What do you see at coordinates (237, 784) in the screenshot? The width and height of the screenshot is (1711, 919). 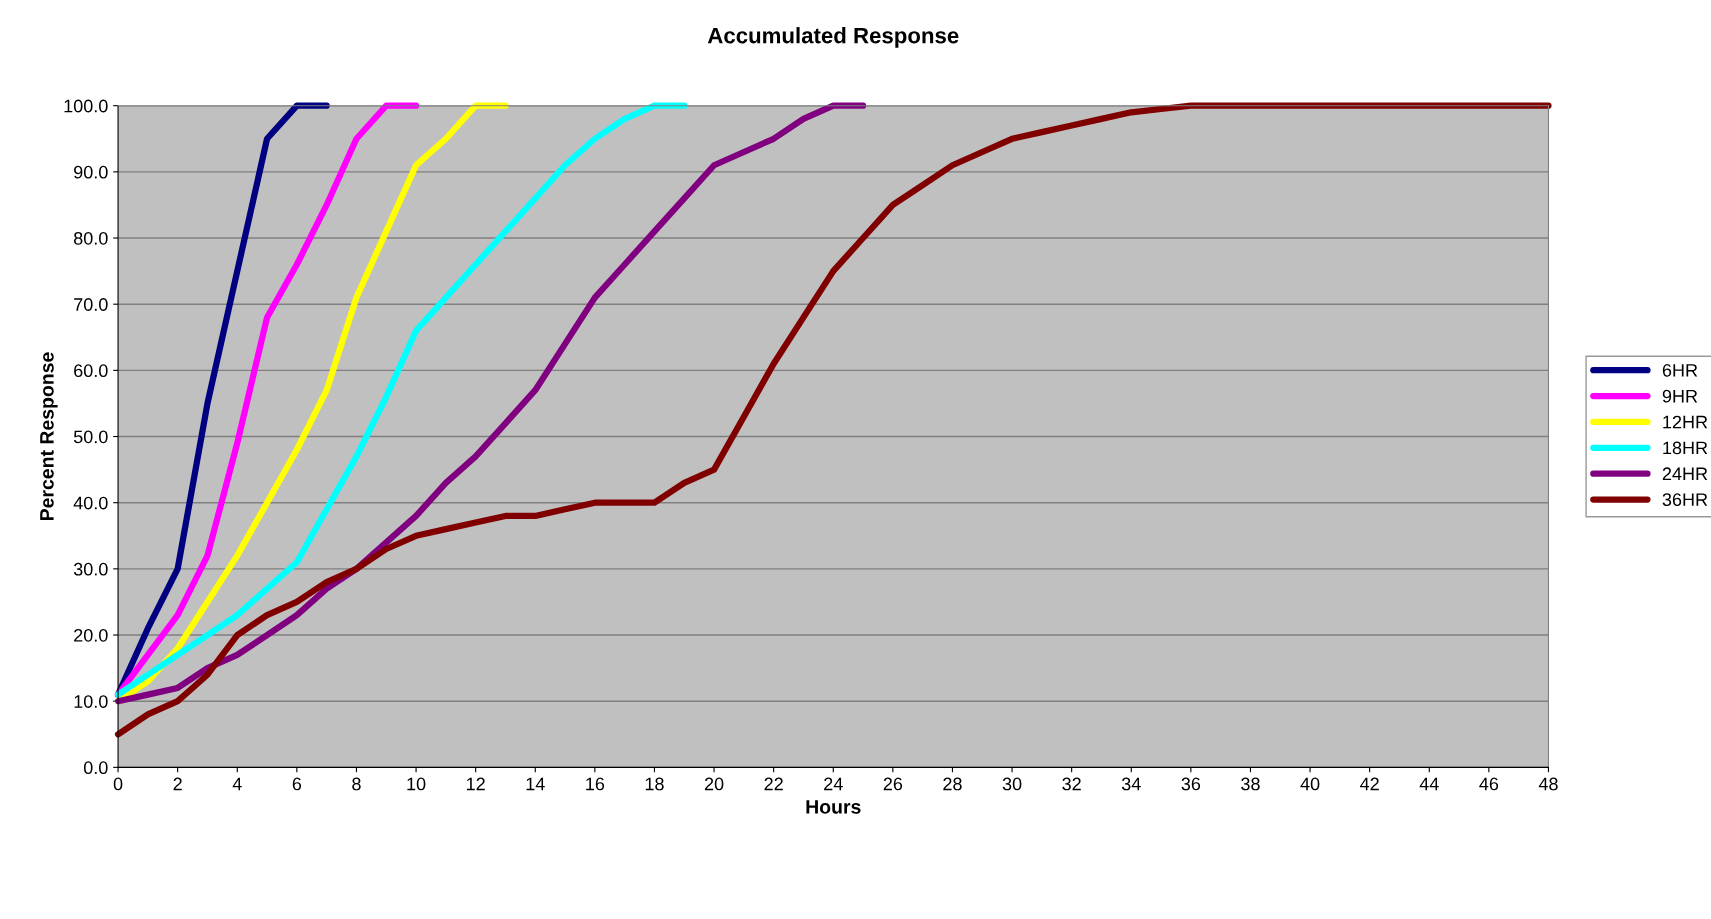 I see `x-tick-label: 4` at bounding box center [237, 784].